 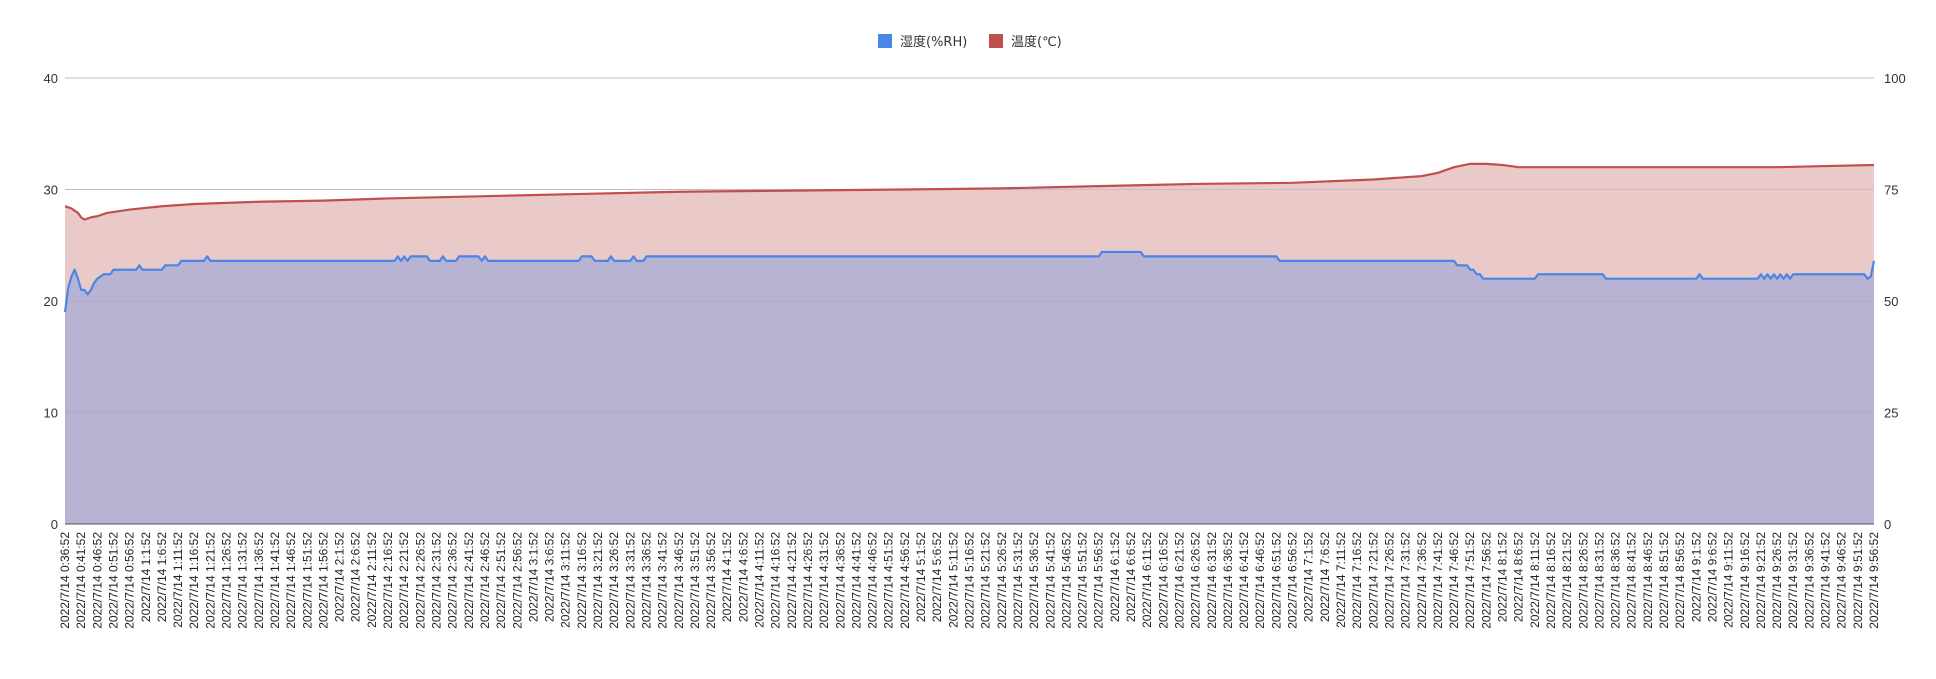 I want to click on temperature-line, so click(x=969, y=191).